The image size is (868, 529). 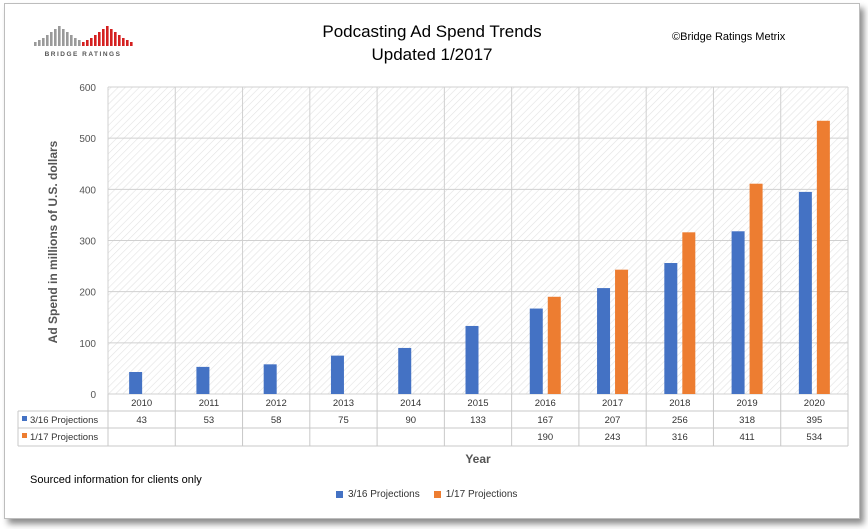 I want to click on data-label: 316, so click(x=680, y=437).